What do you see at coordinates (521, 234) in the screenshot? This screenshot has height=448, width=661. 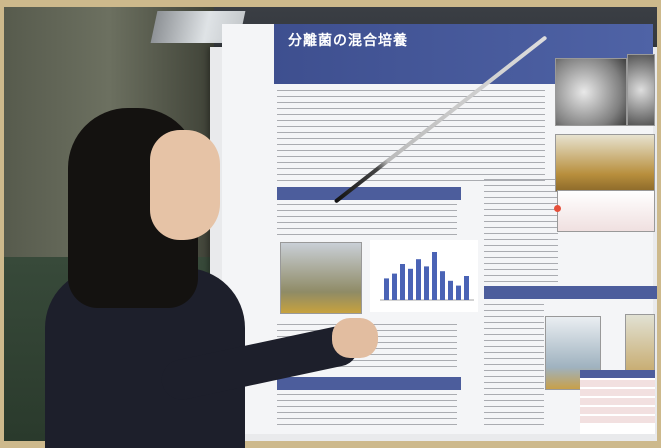 I see `poster-results-text` at bounding box center [521, 234].